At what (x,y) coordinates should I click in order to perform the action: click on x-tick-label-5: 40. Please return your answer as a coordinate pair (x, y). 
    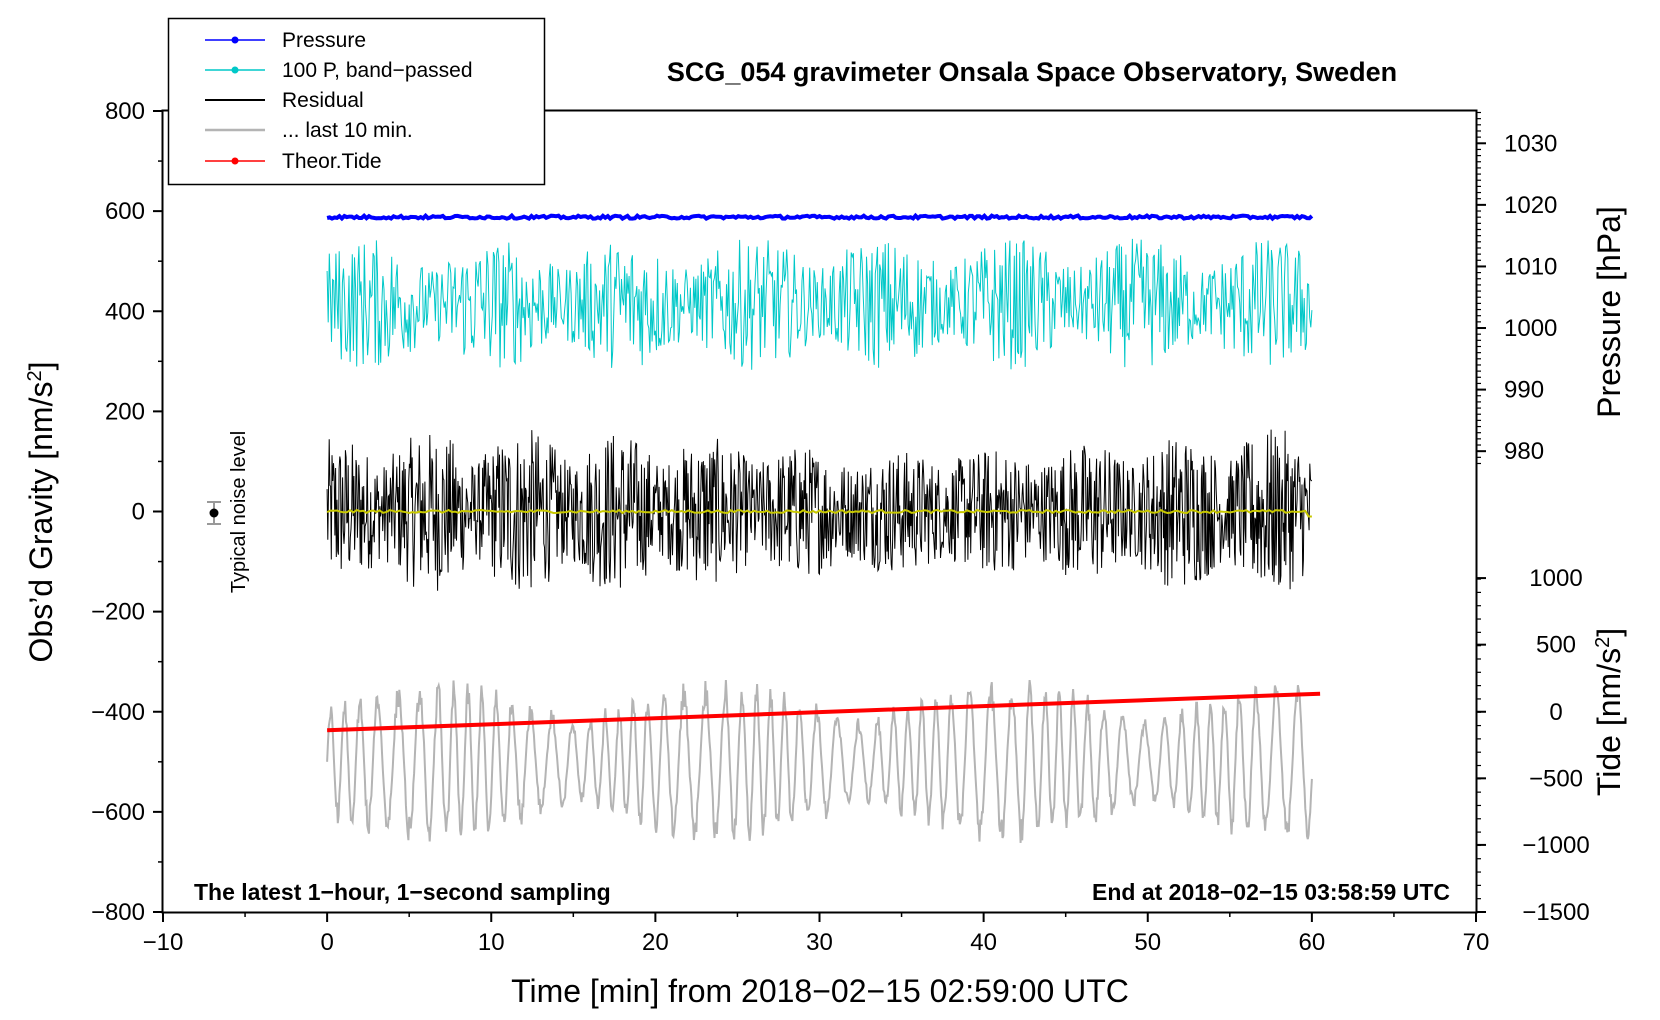
    Looking at the image, I should click on (983, 942).